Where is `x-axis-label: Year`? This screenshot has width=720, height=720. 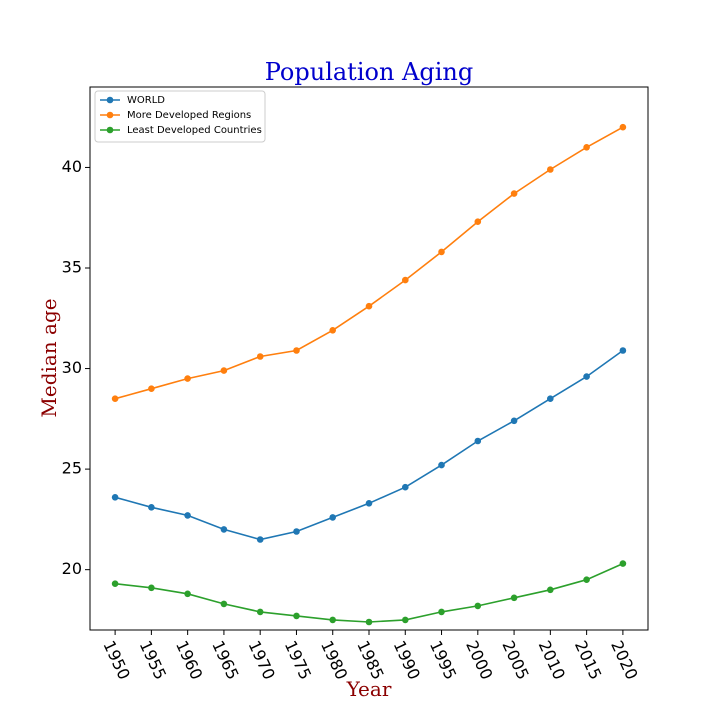
x-axis-label: Year is located at coordinates (369, 689).